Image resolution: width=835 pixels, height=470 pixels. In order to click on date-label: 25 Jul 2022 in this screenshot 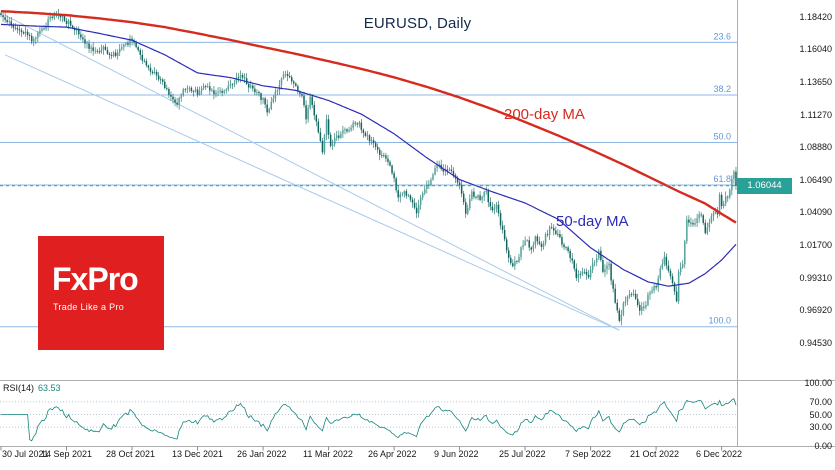, I will do `click(522, 454)`.